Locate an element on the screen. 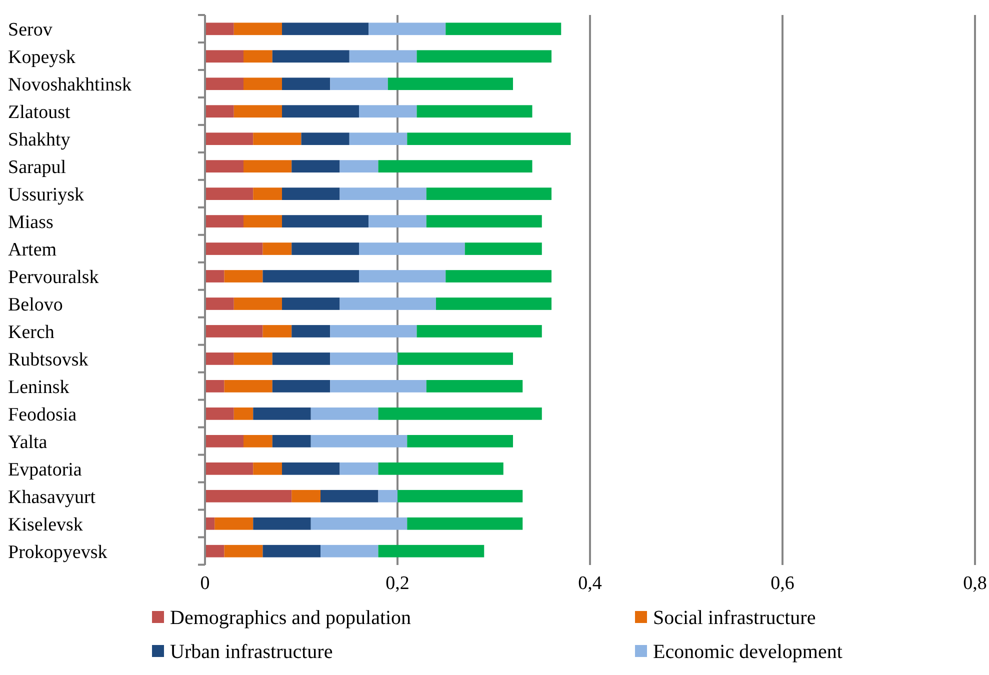  y-tick-label: Prokopyevsk is located at coordinates (58, 552).